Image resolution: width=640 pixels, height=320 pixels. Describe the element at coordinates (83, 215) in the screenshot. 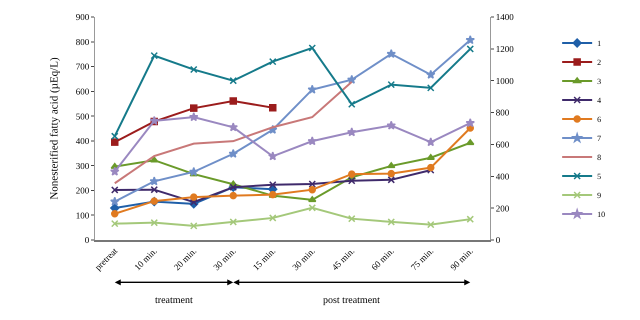

I see `y-tick-label: 100` at that location.